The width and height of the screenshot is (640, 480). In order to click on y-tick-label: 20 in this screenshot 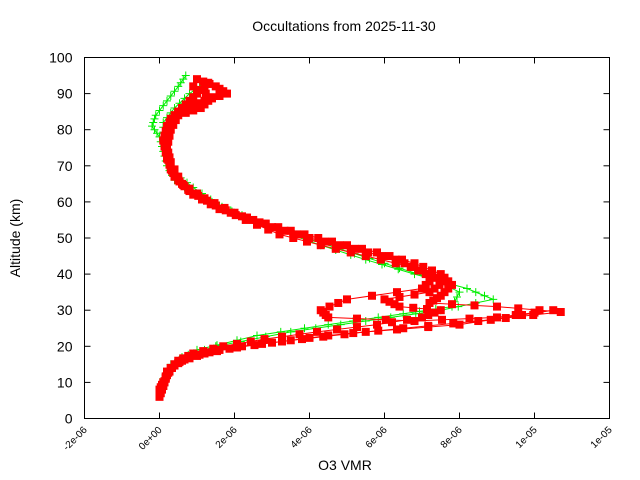, I will do `click(65, 346)`.